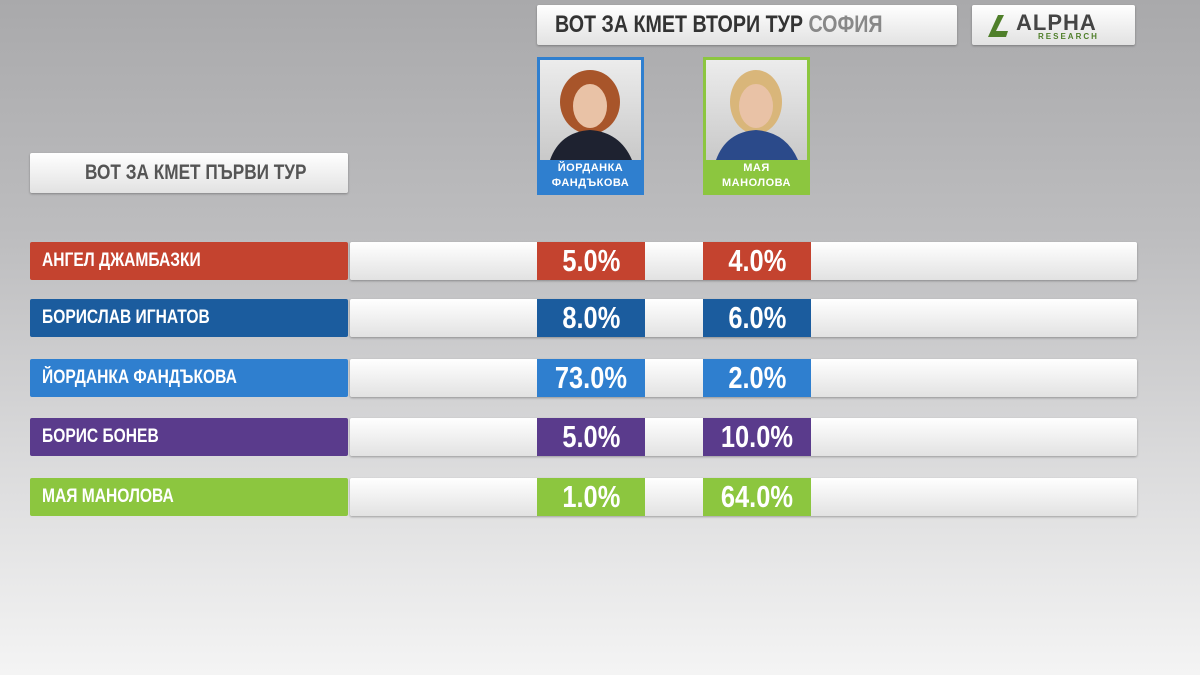  I want to click on section-box: ВОТ ЗА КМЕТ ПЪРВИ ТУР, so click(189, 173).